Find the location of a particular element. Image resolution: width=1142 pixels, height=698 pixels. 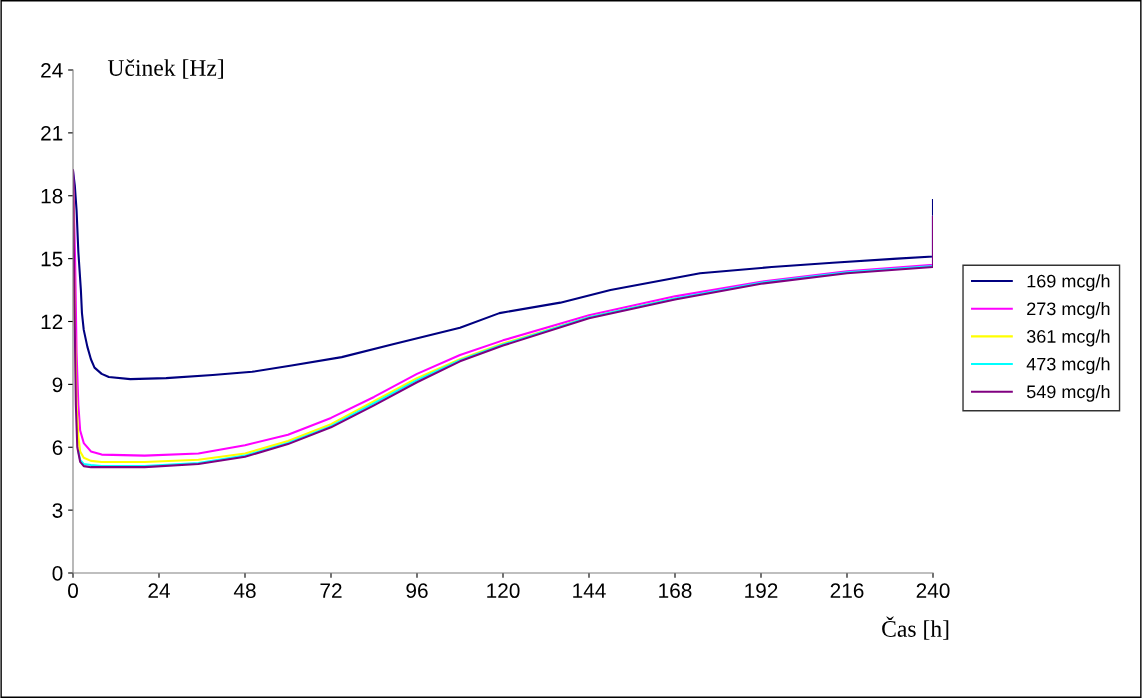

x-tick-label: 96 is located at coordinates (417, 591).